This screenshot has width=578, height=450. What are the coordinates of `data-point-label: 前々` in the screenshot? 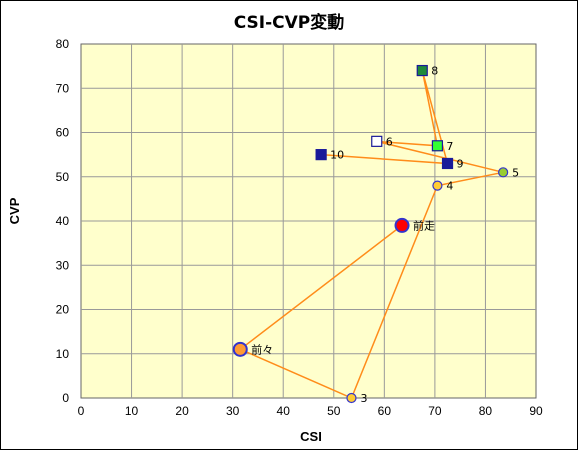 It's located at (262, 349).